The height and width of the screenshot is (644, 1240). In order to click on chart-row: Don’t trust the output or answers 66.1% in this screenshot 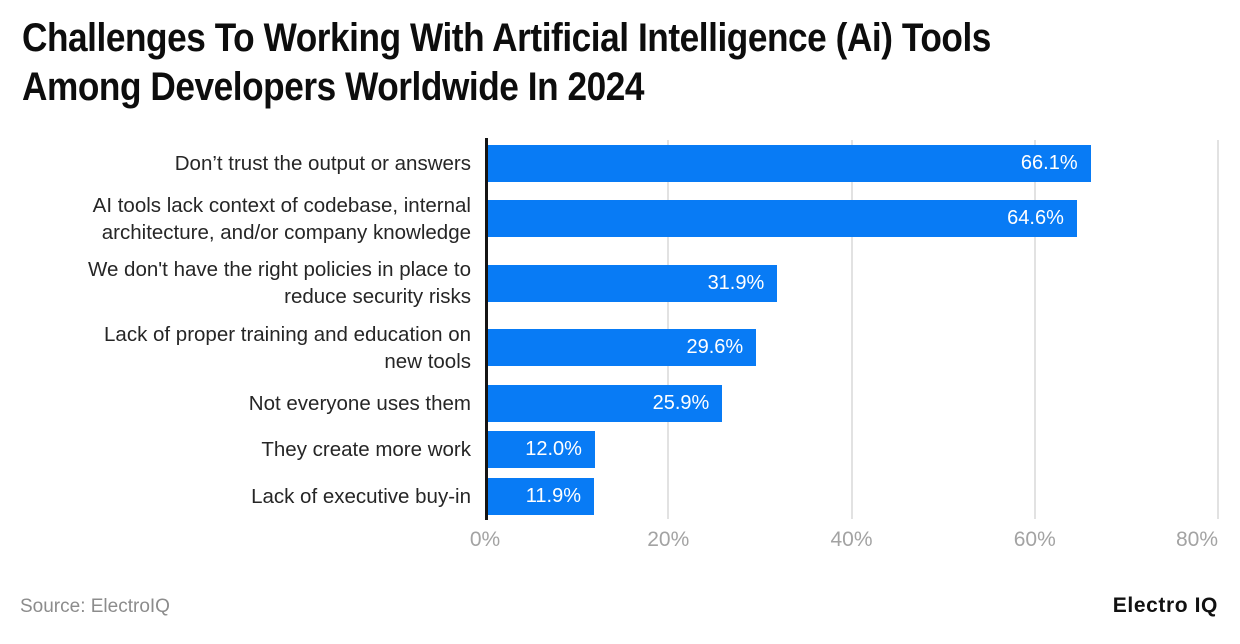, I will do `click(620, 163)`.